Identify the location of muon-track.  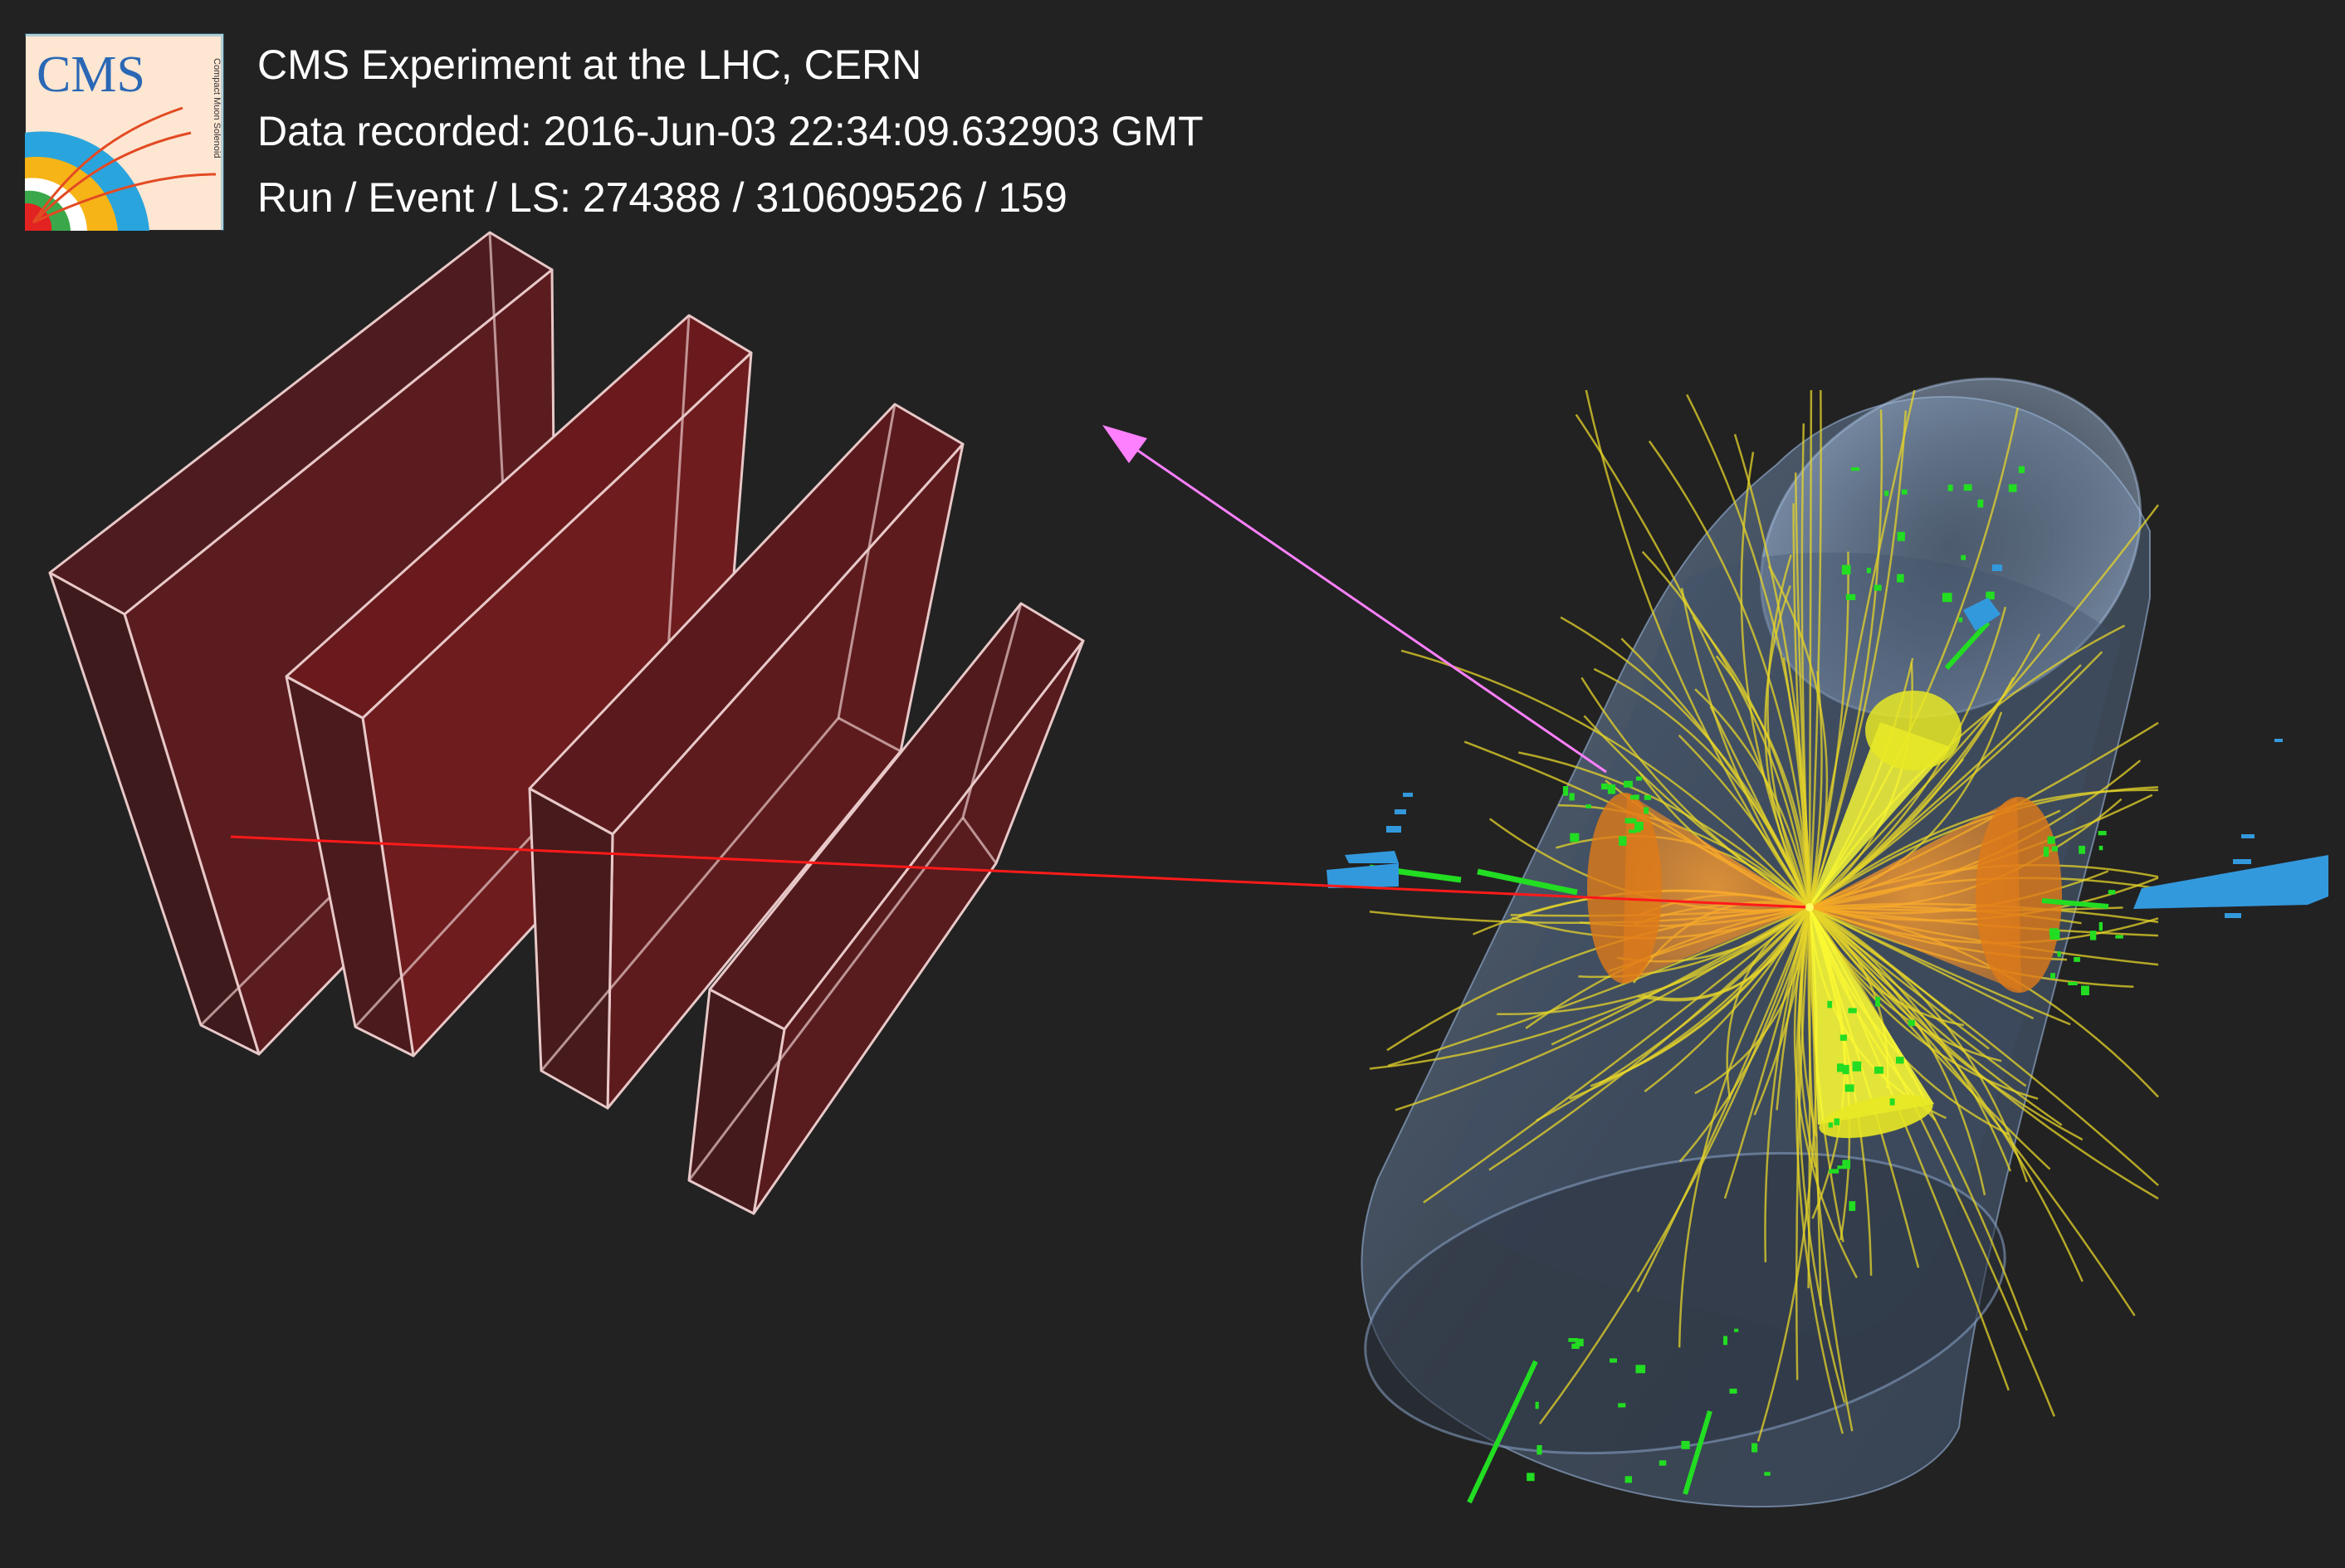
(1020, 872).